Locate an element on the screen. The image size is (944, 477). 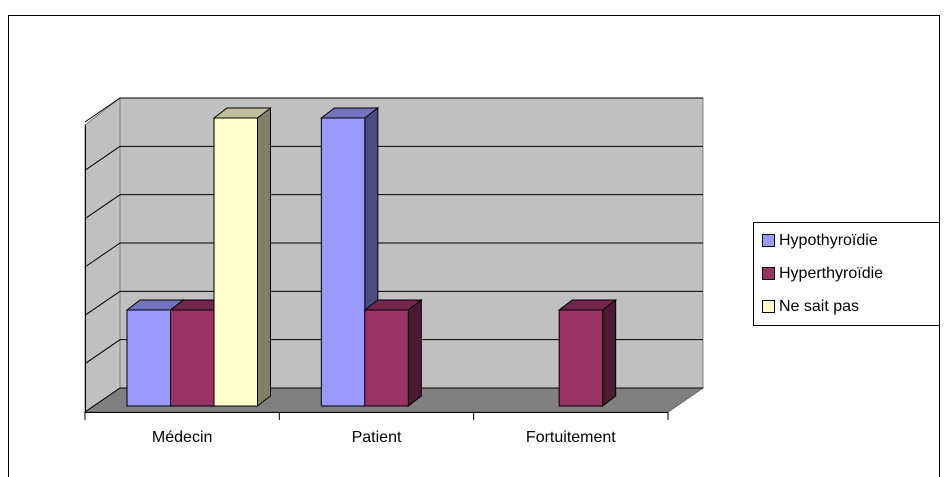
legend is located at coordinates (846, 274).